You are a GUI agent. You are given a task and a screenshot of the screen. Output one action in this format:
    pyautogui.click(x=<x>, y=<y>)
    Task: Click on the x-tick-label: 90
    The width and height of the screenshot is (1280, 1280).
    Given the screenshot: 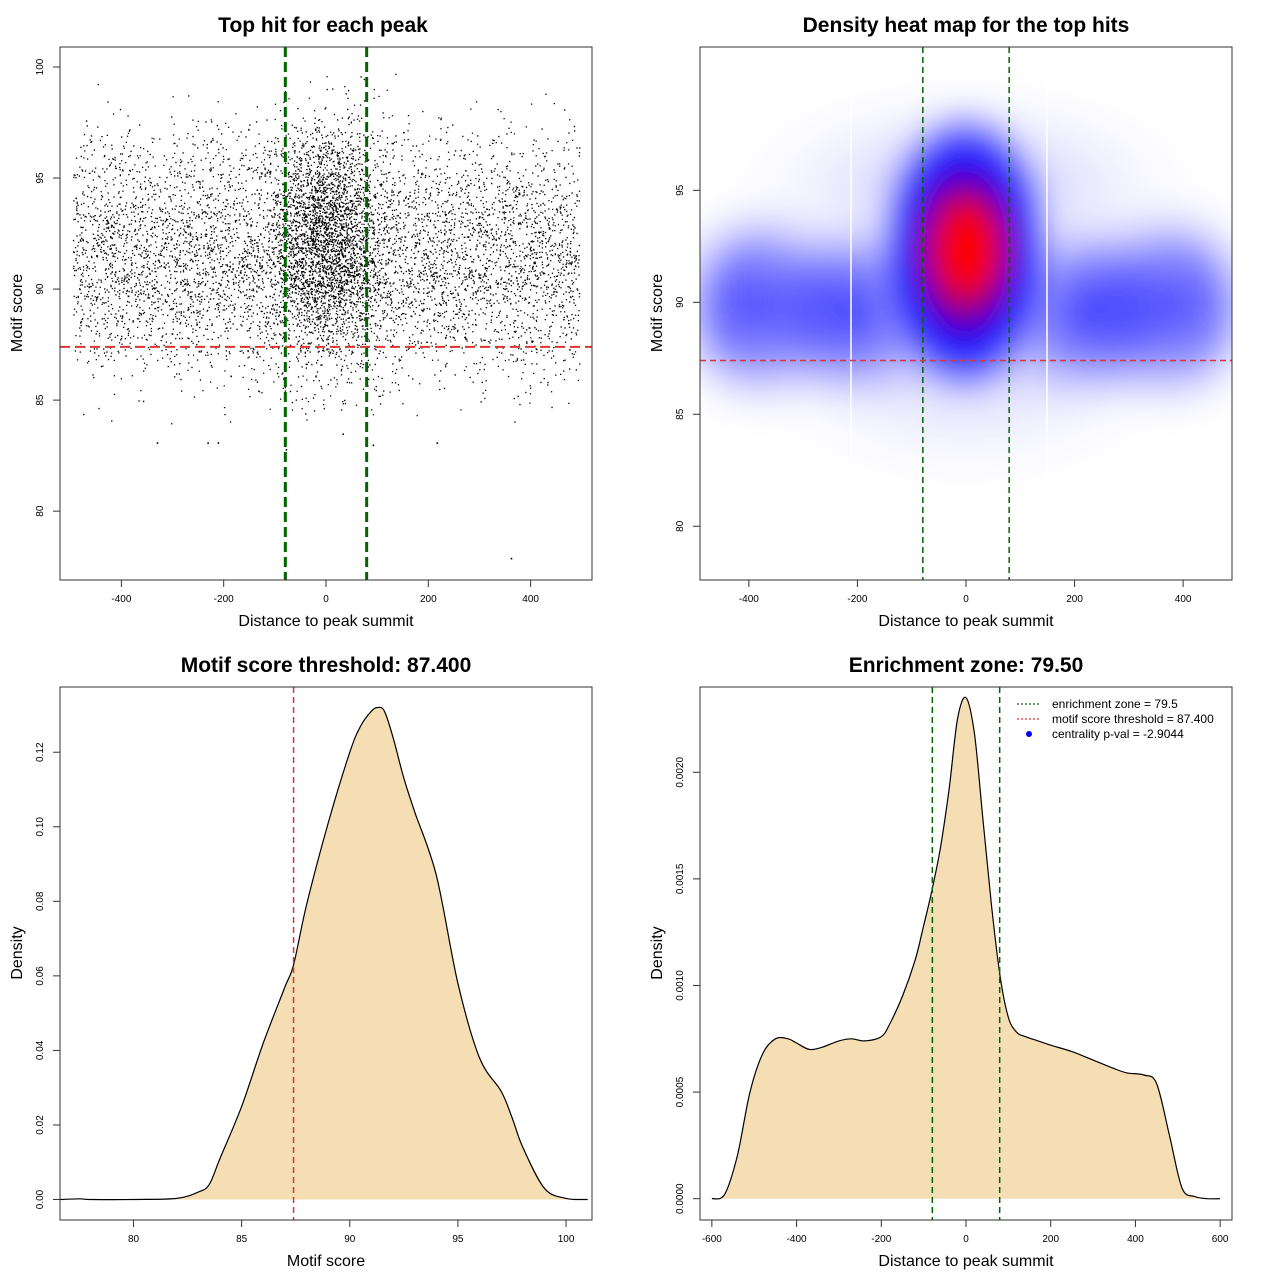 What is the action you would take?
    pyautogui.click(x=350, y=1239)
    